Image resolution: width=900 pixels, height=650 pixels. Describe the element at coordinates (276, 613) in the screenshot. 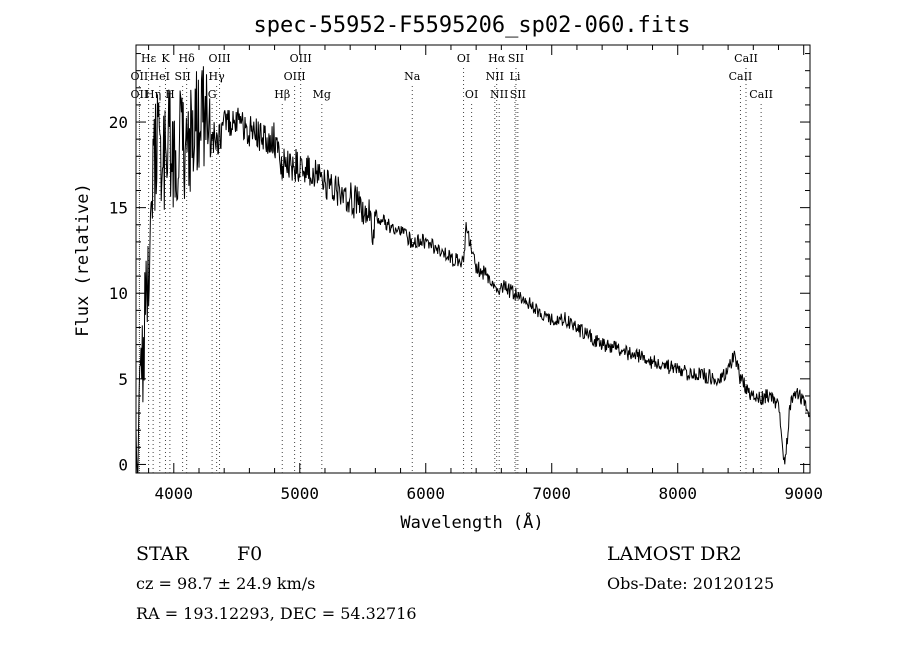

I see `coords-label: RA = 193.12293, DEC = 54.32716` at that location.